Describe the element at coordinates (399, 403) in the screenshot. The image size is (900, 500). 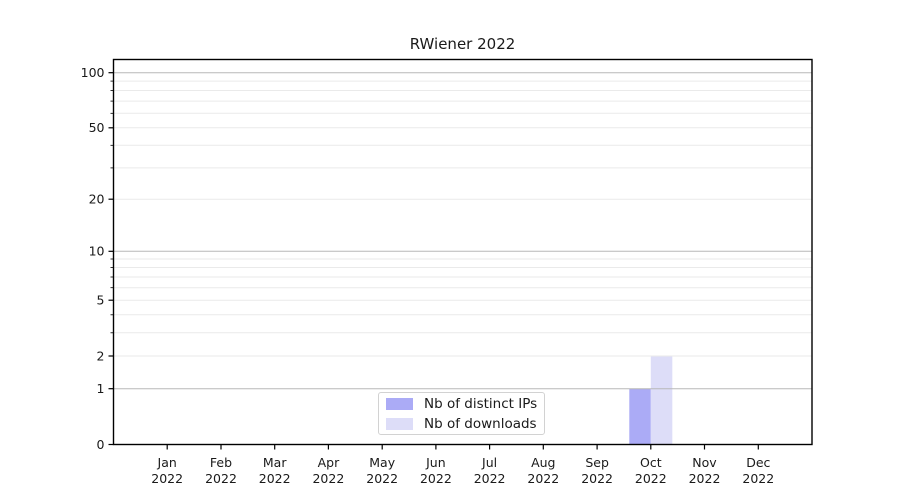
I see `legend-swatch-distinct-ips` at that location.